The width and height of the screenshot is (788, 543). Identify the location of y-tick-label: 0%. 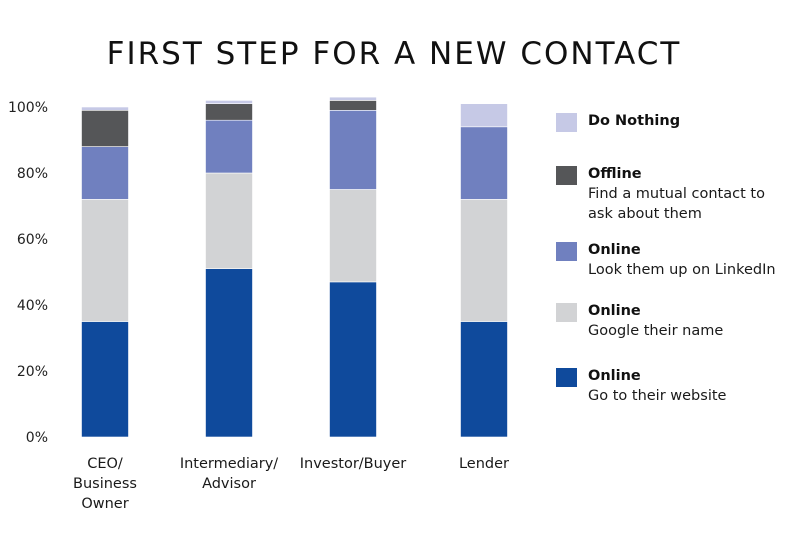
(37, 438).